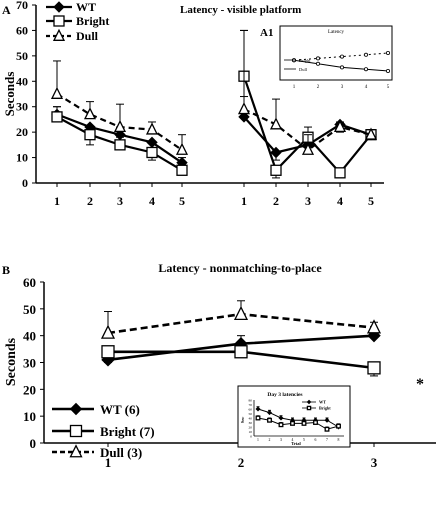 The height and width of the screenshot is (508, 444). I want to click on y-axis-label: Seconds, so click(11, 361).